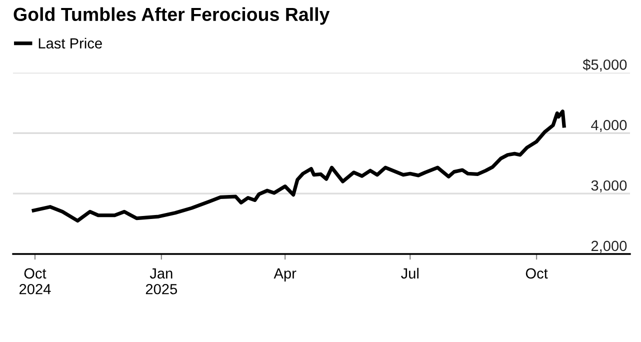 Image resolution: width=641 pixels, height=342 pixels. Describe the element at coordinates (537, 273) in the screenshot. I see `x-tick-label: Oct` at that location.